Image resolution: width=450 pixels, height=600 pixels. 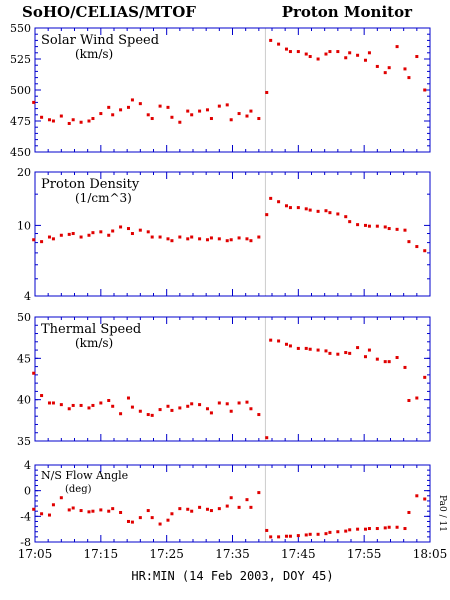 What do you see at coordinates (27, 296) in the screenshot?
I see `y-tick-label: 4` at bounding box center [27, 296].